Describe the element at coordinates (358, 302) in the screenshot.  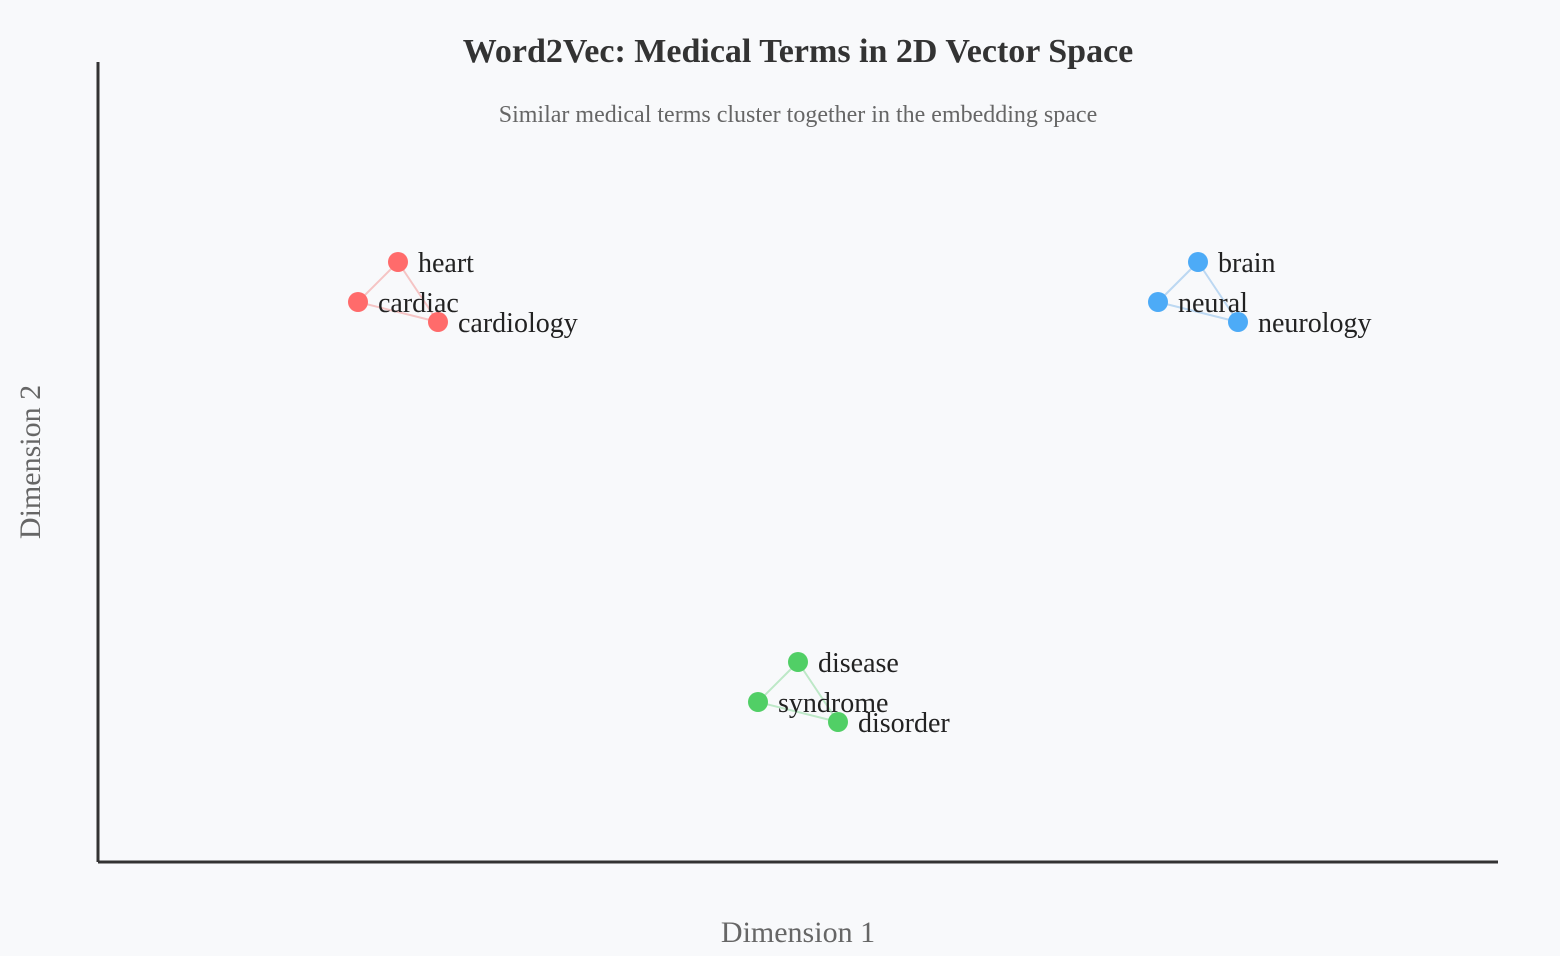
I see `data-point-cardiac` at that location.